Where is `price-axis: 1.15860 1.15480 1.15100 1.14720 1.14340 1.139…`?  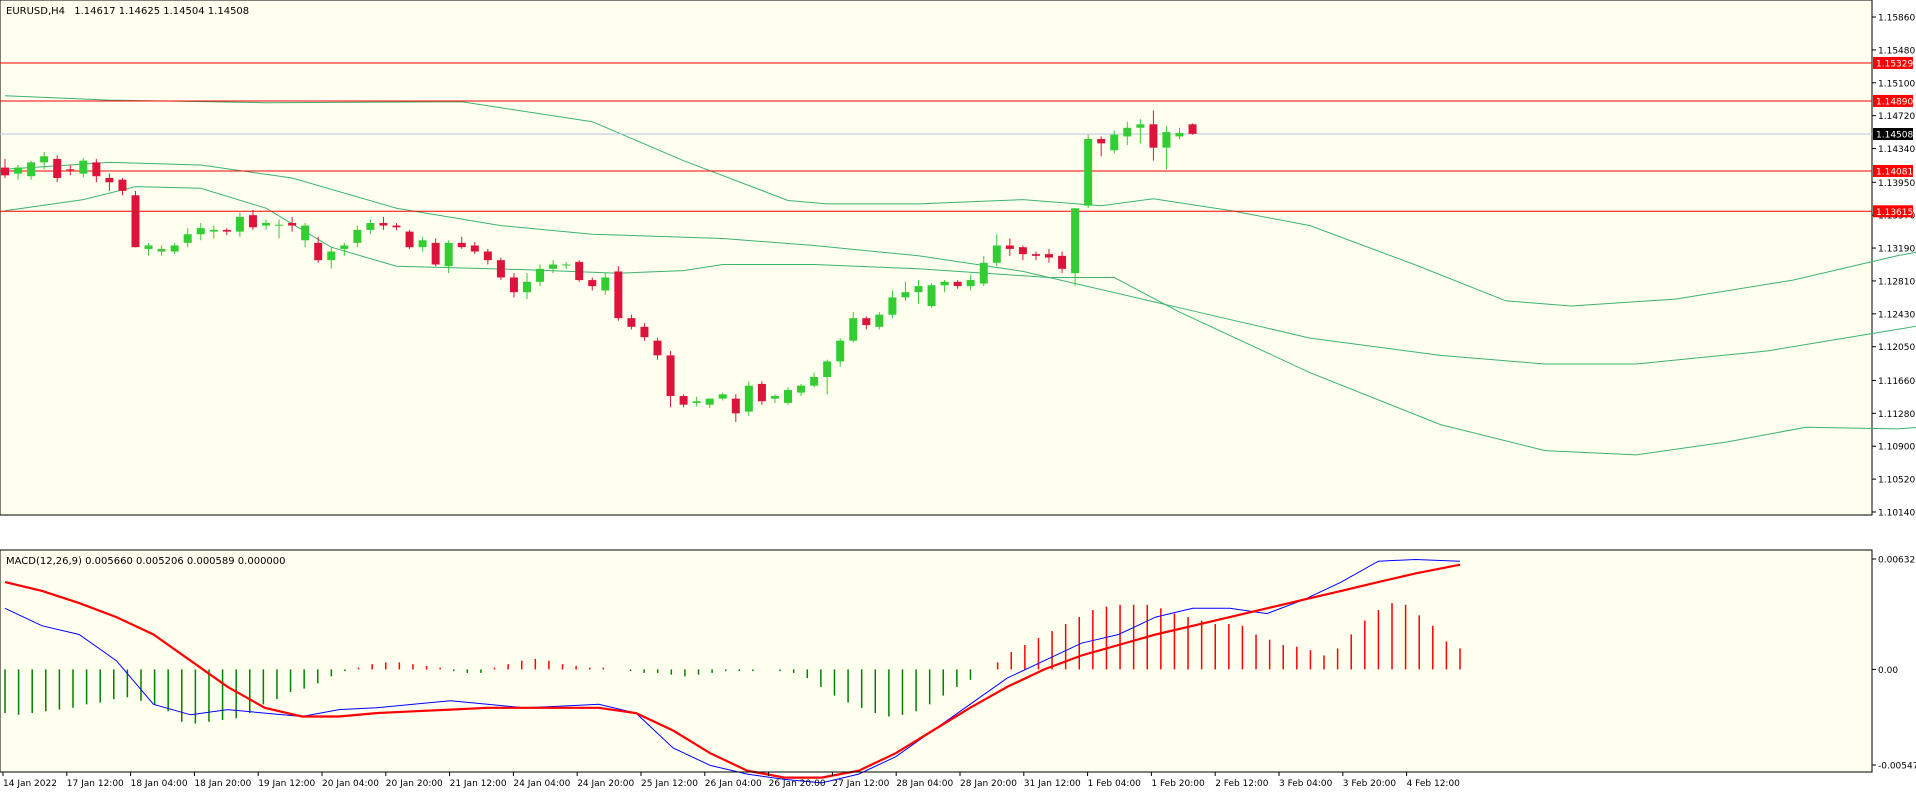
price-axis: 1.15860 1.15480 1.15100 1.14720 1.14340 1.139… is located at coordinates (1893, 266).